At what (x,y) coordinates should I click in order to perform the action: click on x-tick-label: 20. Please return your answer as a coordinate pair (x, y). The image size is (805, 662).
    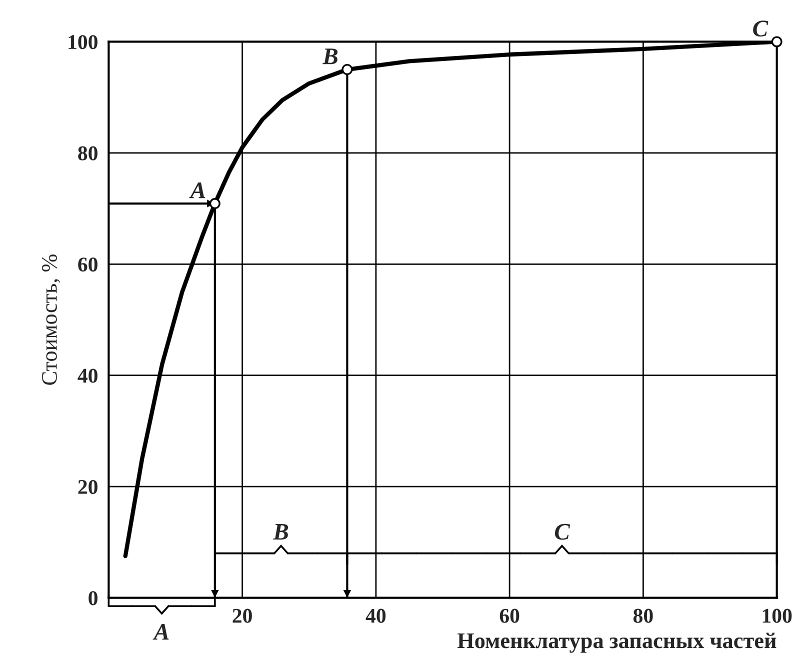
    Looking at the image, I should click on (242, 615).